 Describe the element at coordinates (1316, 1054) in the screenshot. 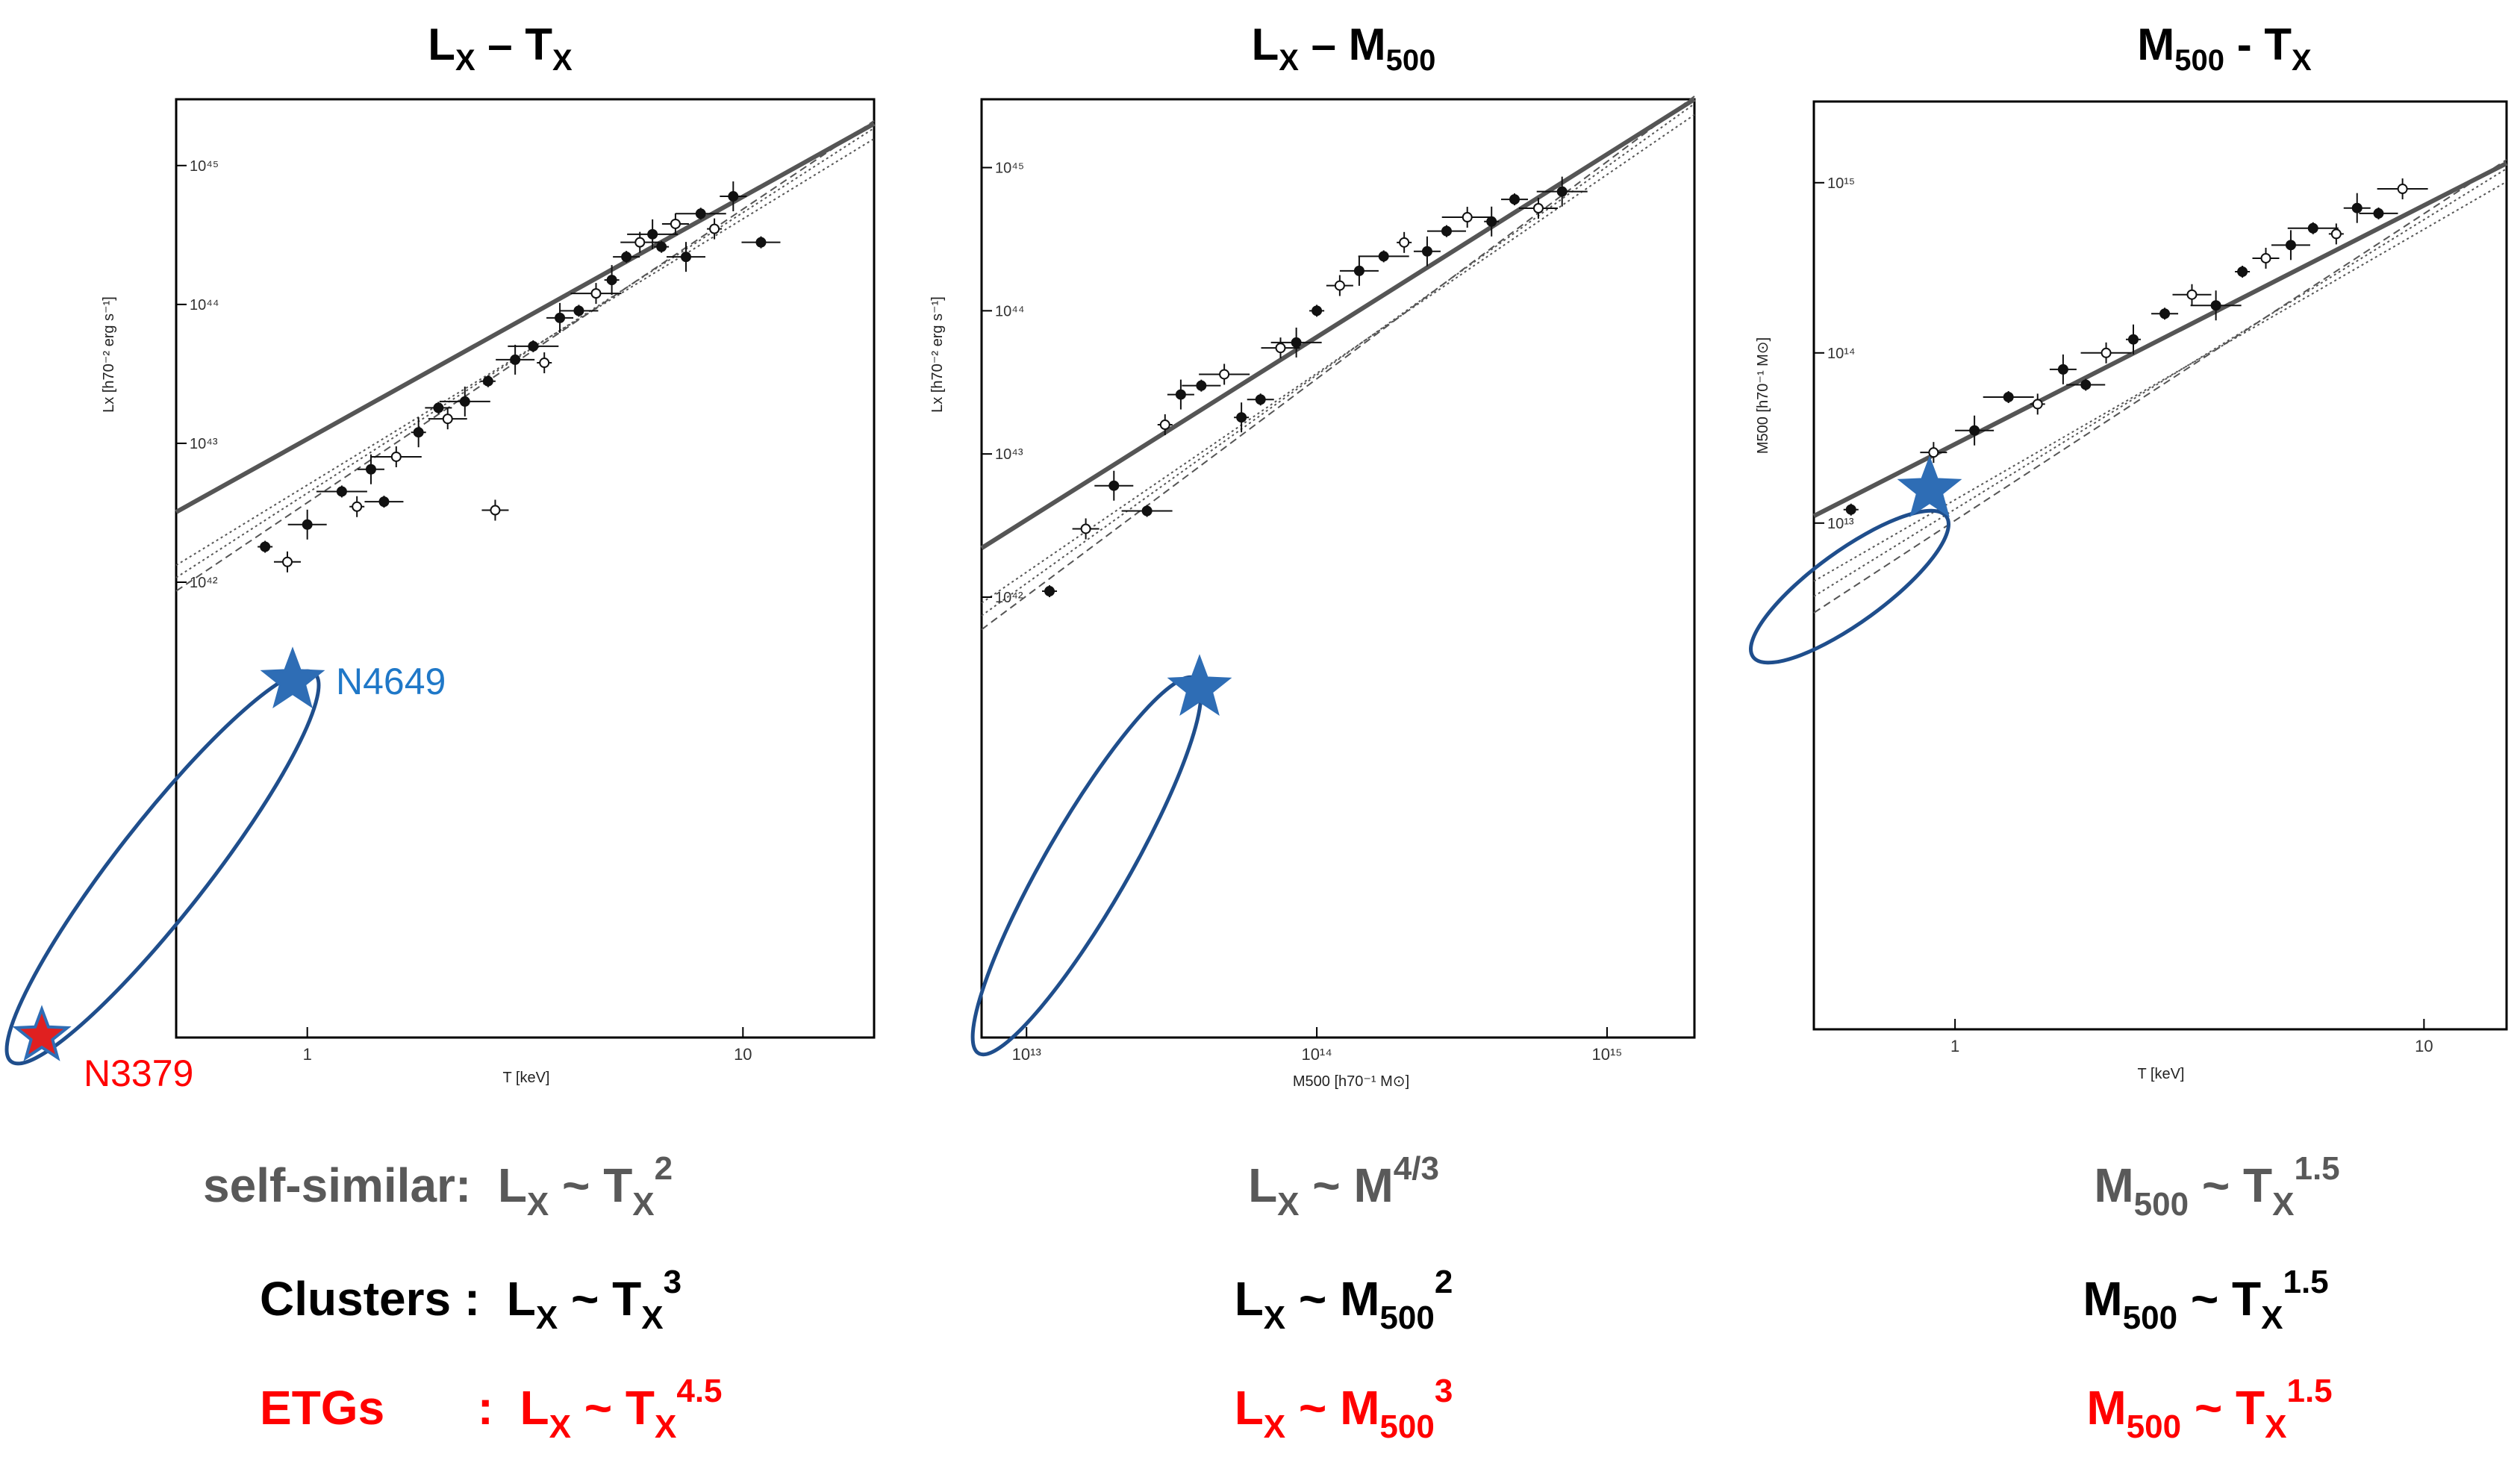

I see `x-tick-label: 10¹⁴` at that location.